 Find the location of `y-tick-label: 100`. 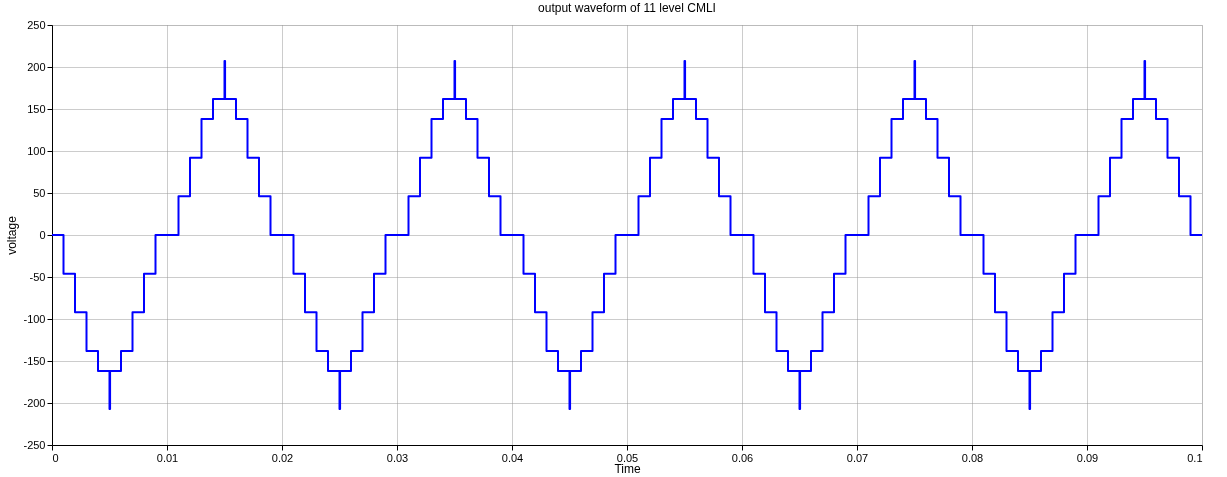

y-tick-label: 100 is located at coordinates (36, 150).